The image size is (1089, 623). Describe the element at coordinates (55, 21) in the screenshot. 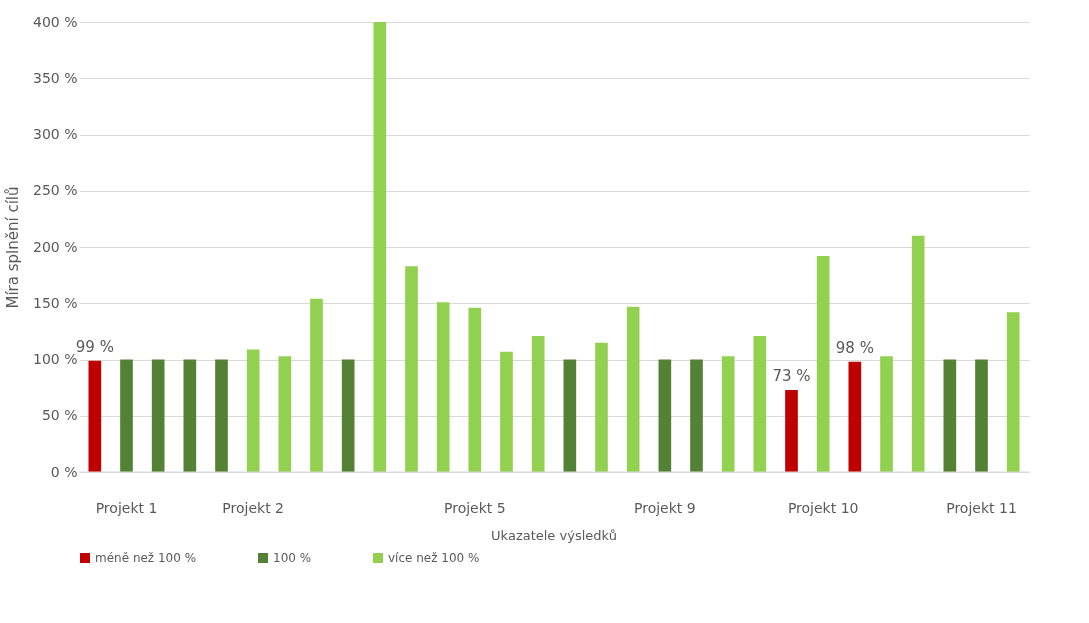

I see `y-tick-label: 400 %` at that location.